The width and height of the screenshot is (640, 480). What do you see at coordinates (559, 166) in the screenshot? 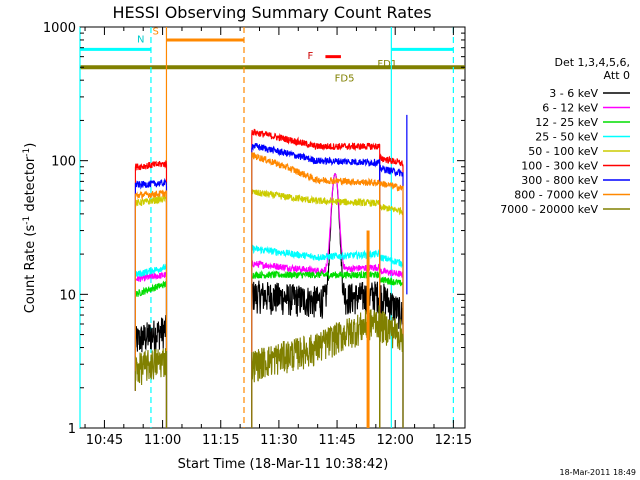
I see `legend-label-5: 100 - 300 keV` at bounding box center [559, 166].